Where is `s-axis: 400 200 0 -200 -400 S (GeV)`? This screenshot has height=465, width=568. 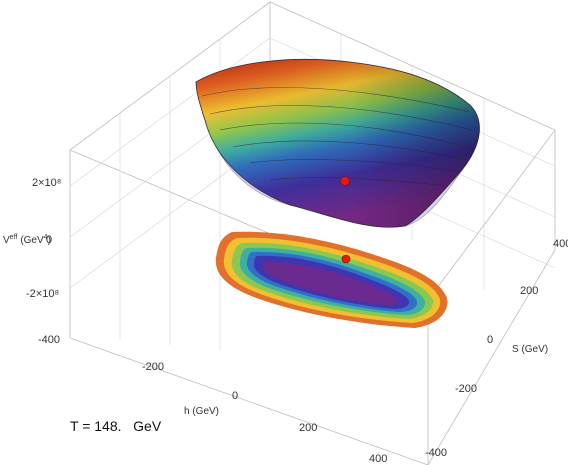 s-axis: 400 200 0 -200 -400 S (GeV) is located at coordinates (496, 348).